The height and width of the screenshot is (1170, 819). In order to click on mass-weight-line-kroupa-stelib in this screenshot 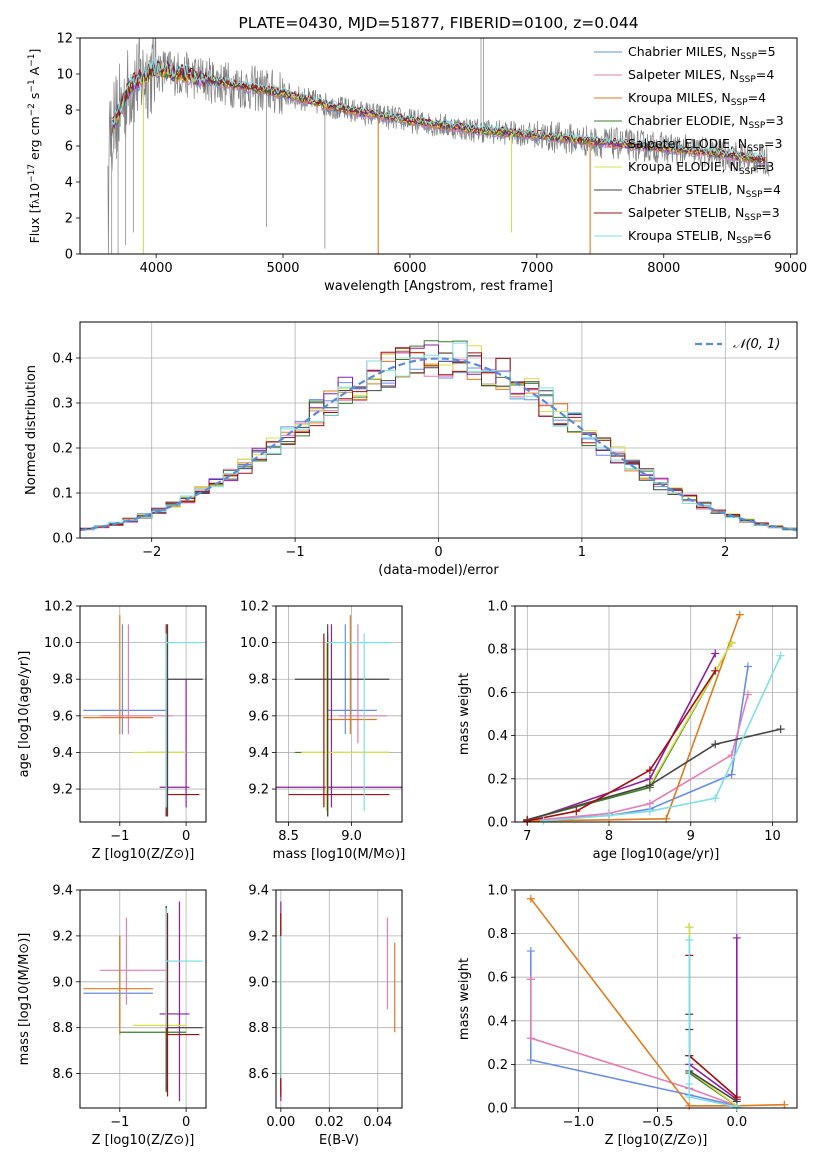, I will do `click(712, 1024)`.